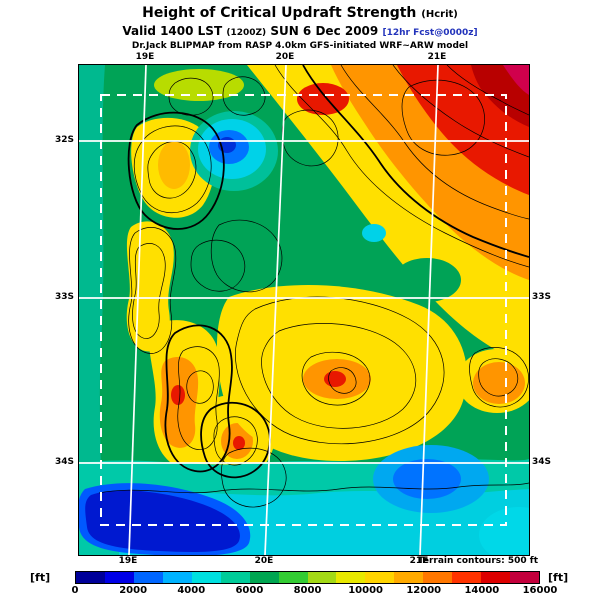  I want to click on forecast-hour: [12hr Fcst@0000z], so click(430, 33).